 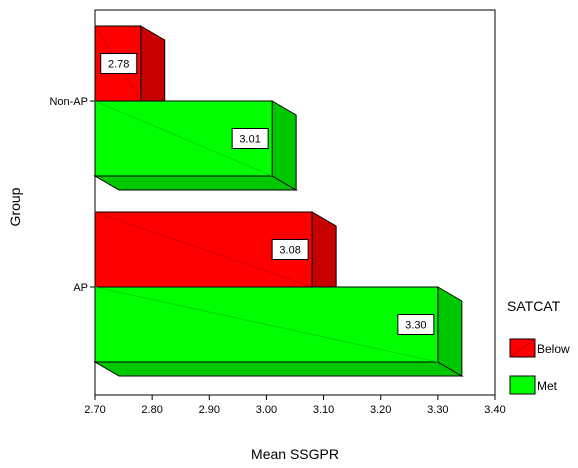 I want to click on data-label-text: 3.30, so click(x=415, y=326).